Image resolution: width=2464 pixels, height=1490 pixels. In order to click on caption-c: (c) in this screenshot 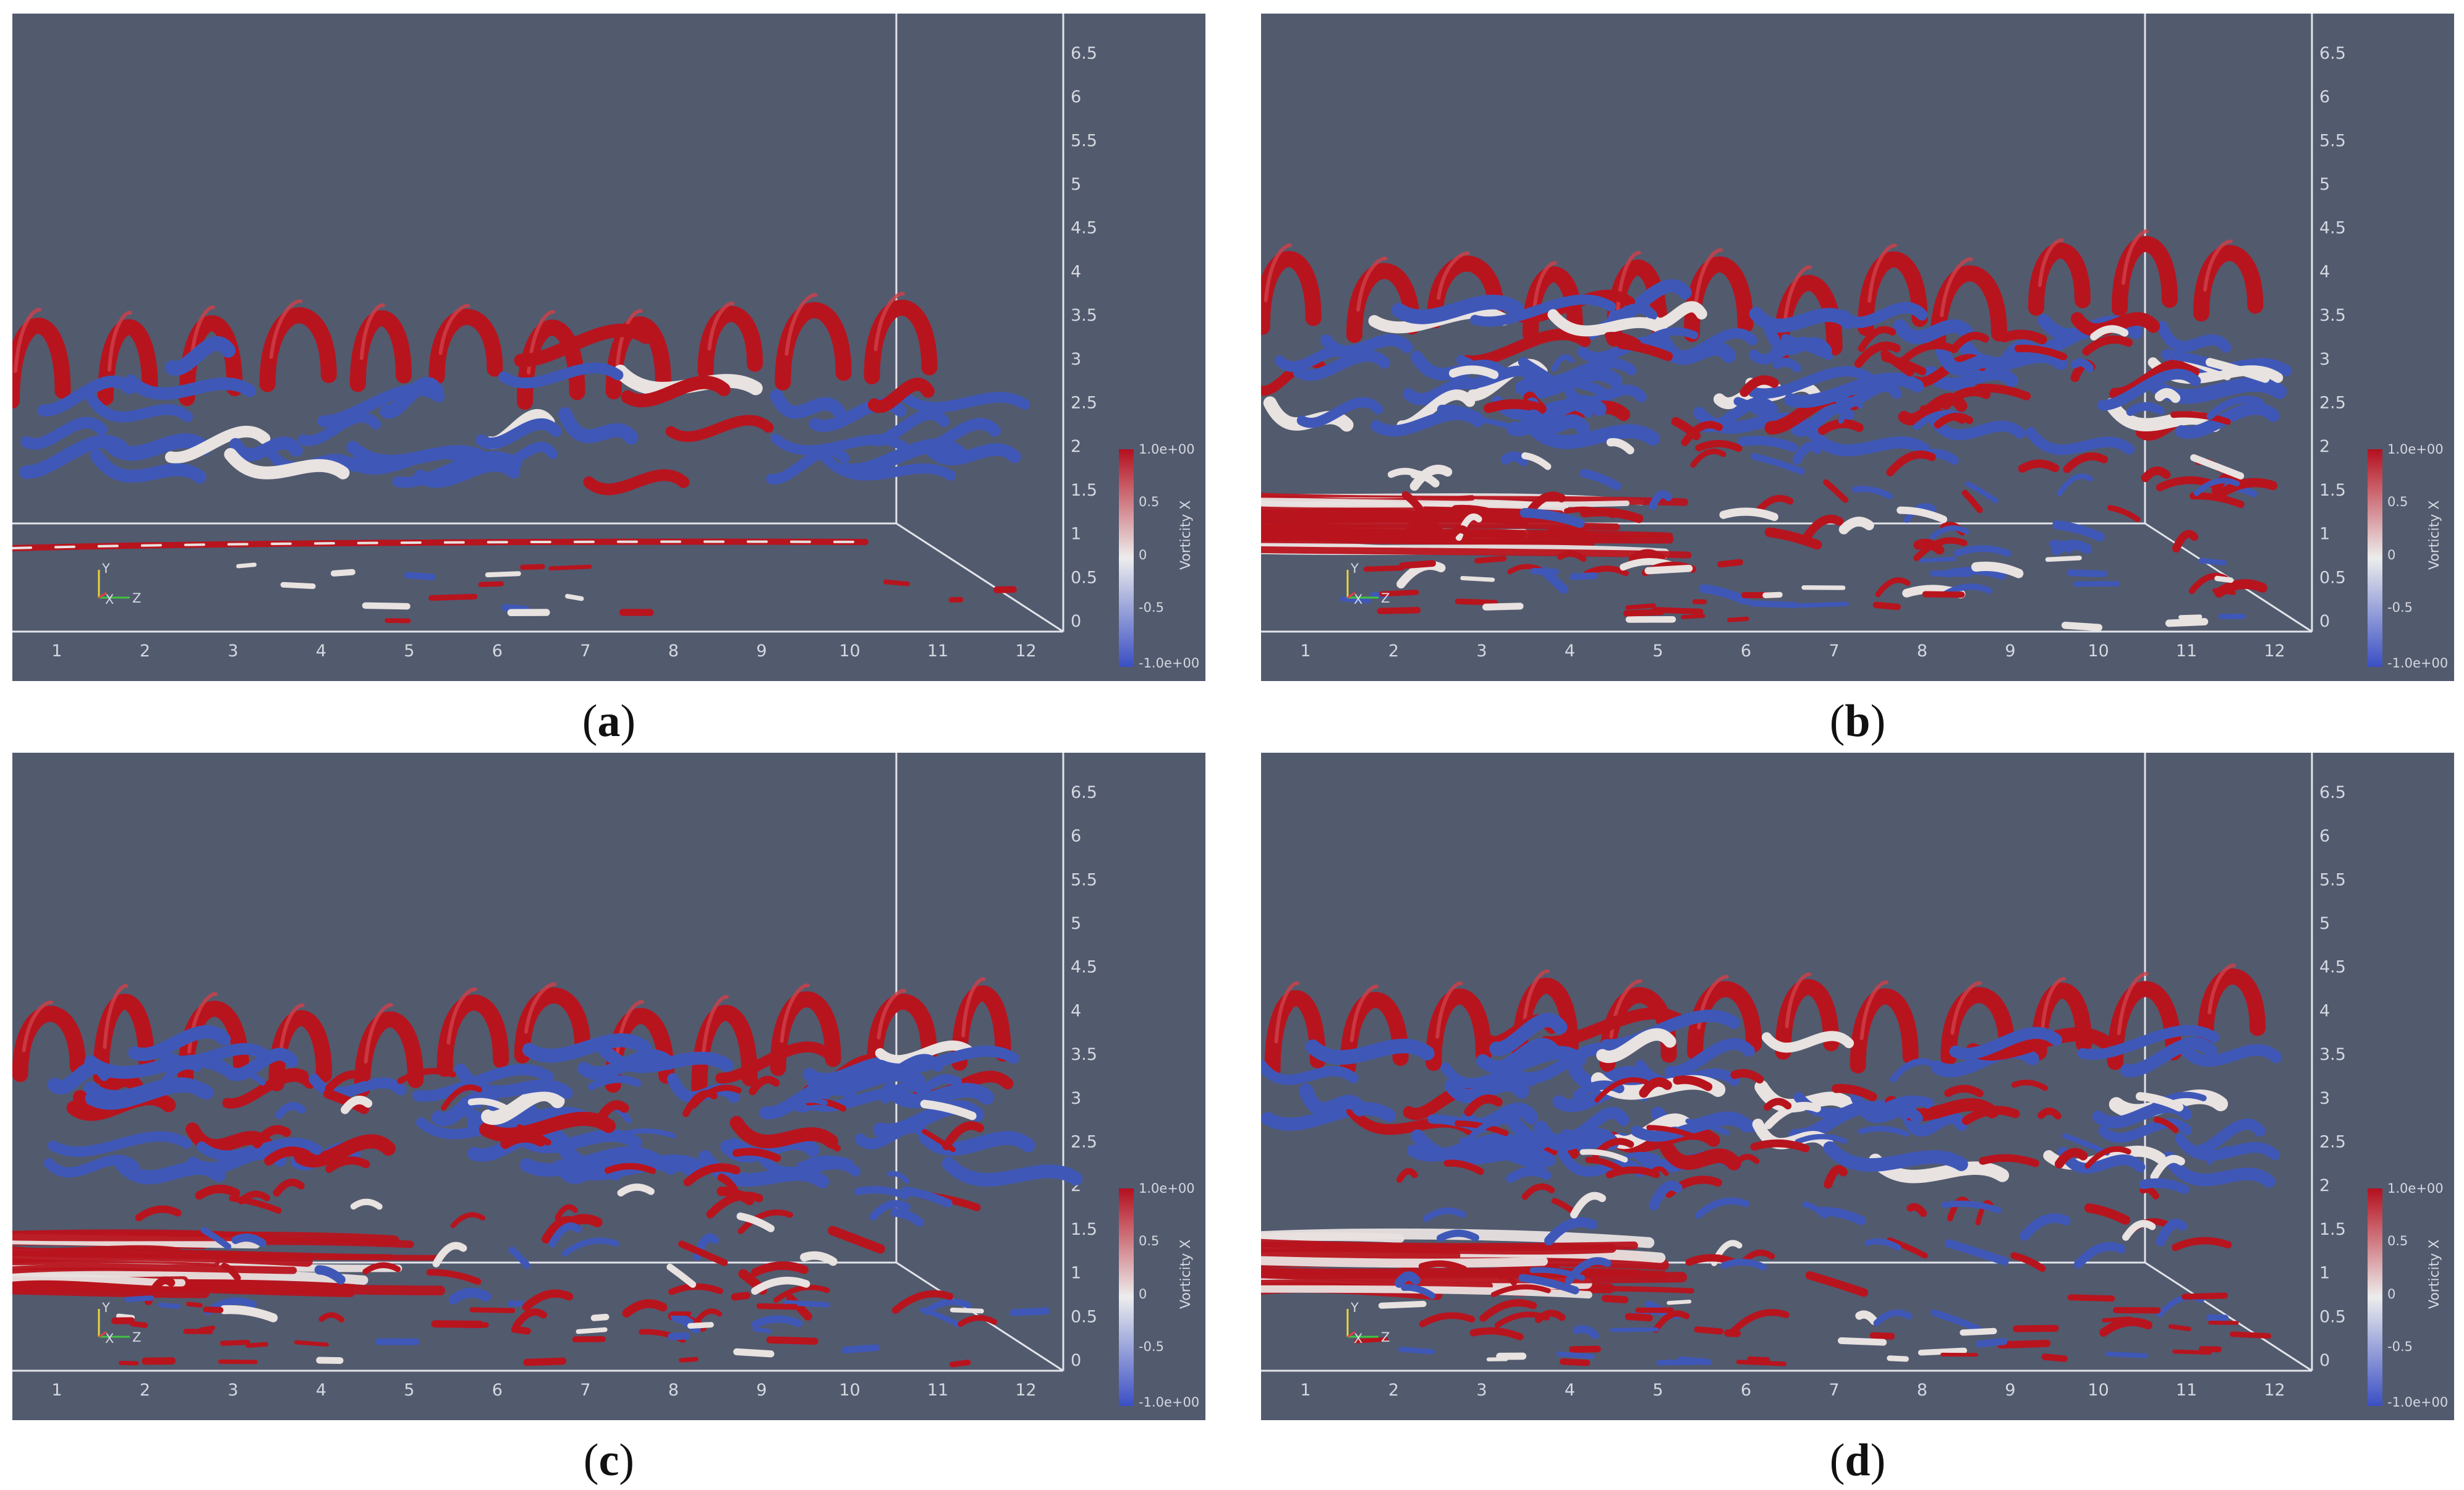, I will do `click(609, 1461)`.